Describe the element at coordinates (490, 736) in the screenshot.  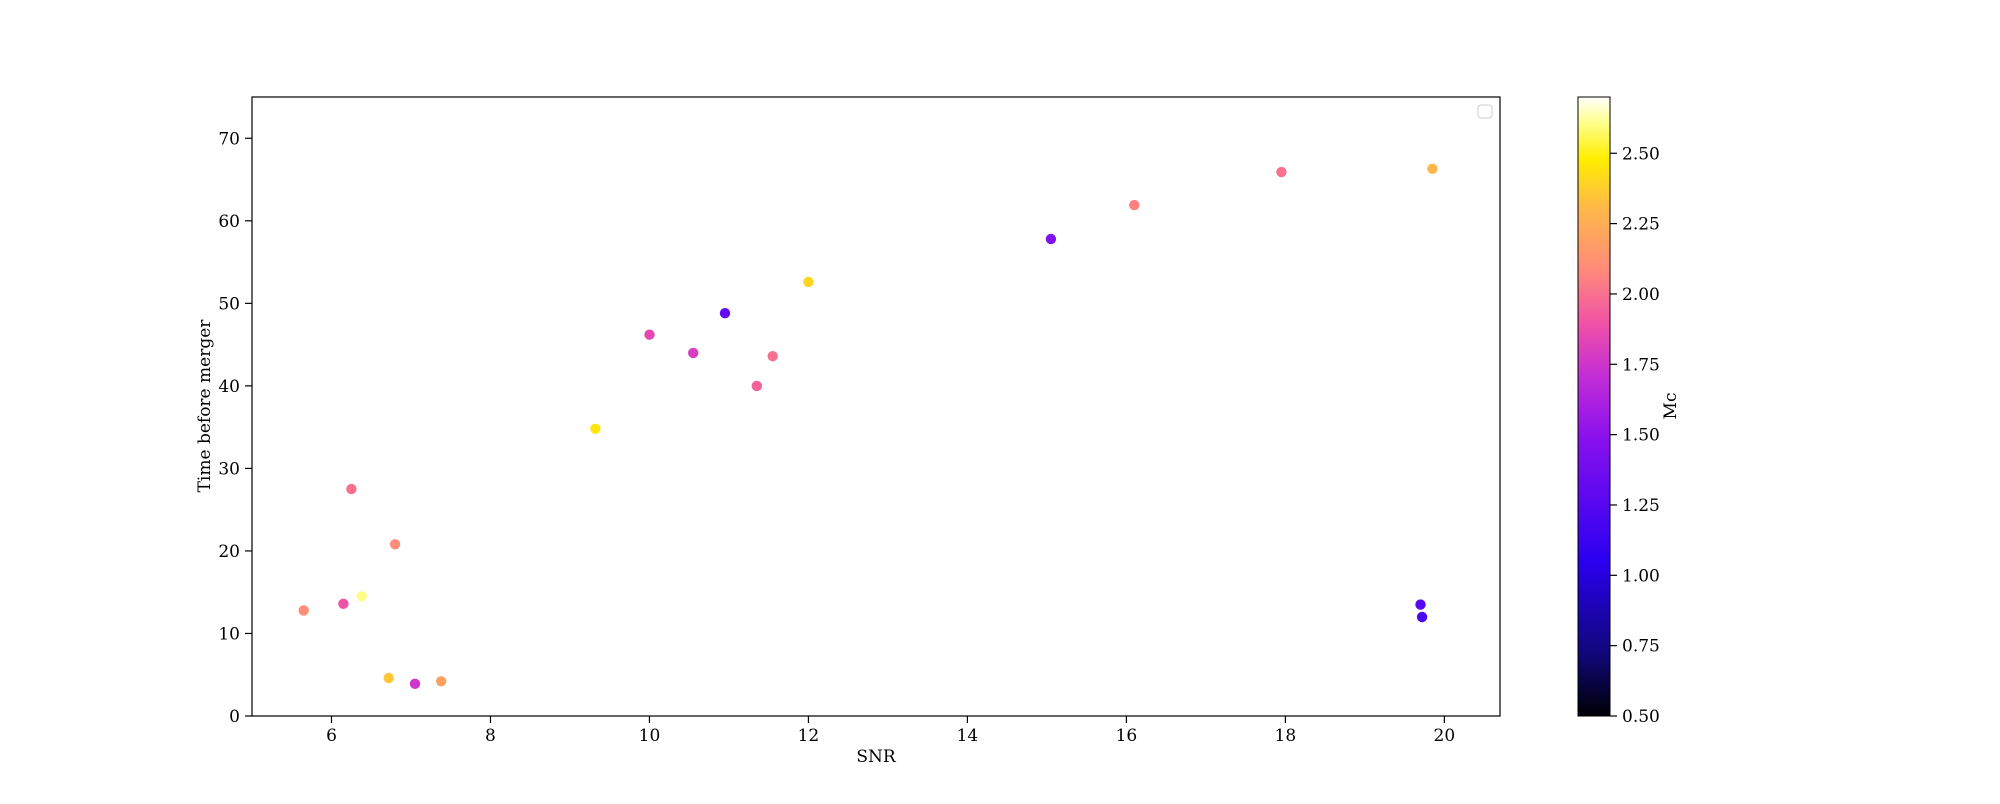
I see `x-tick-label: 8` at that location.